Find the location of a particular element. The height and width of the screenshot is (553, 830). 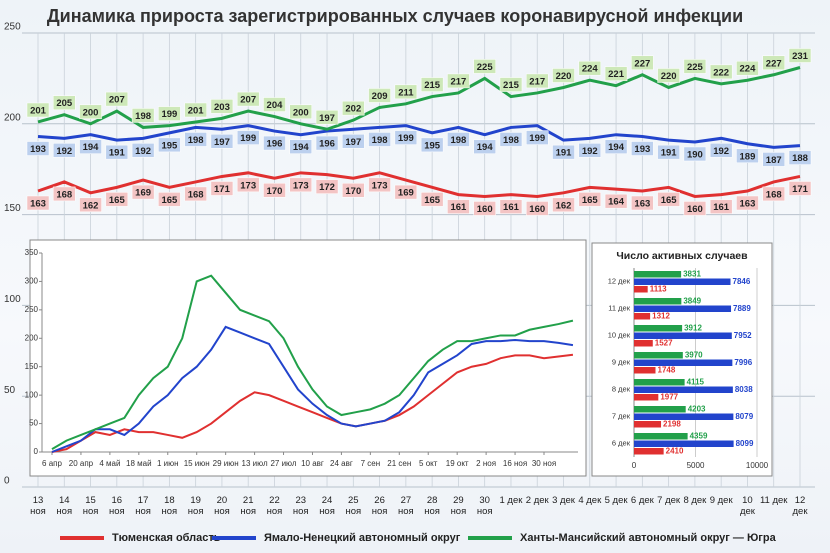

data-label: 192 is located at coordinates (143, 151).